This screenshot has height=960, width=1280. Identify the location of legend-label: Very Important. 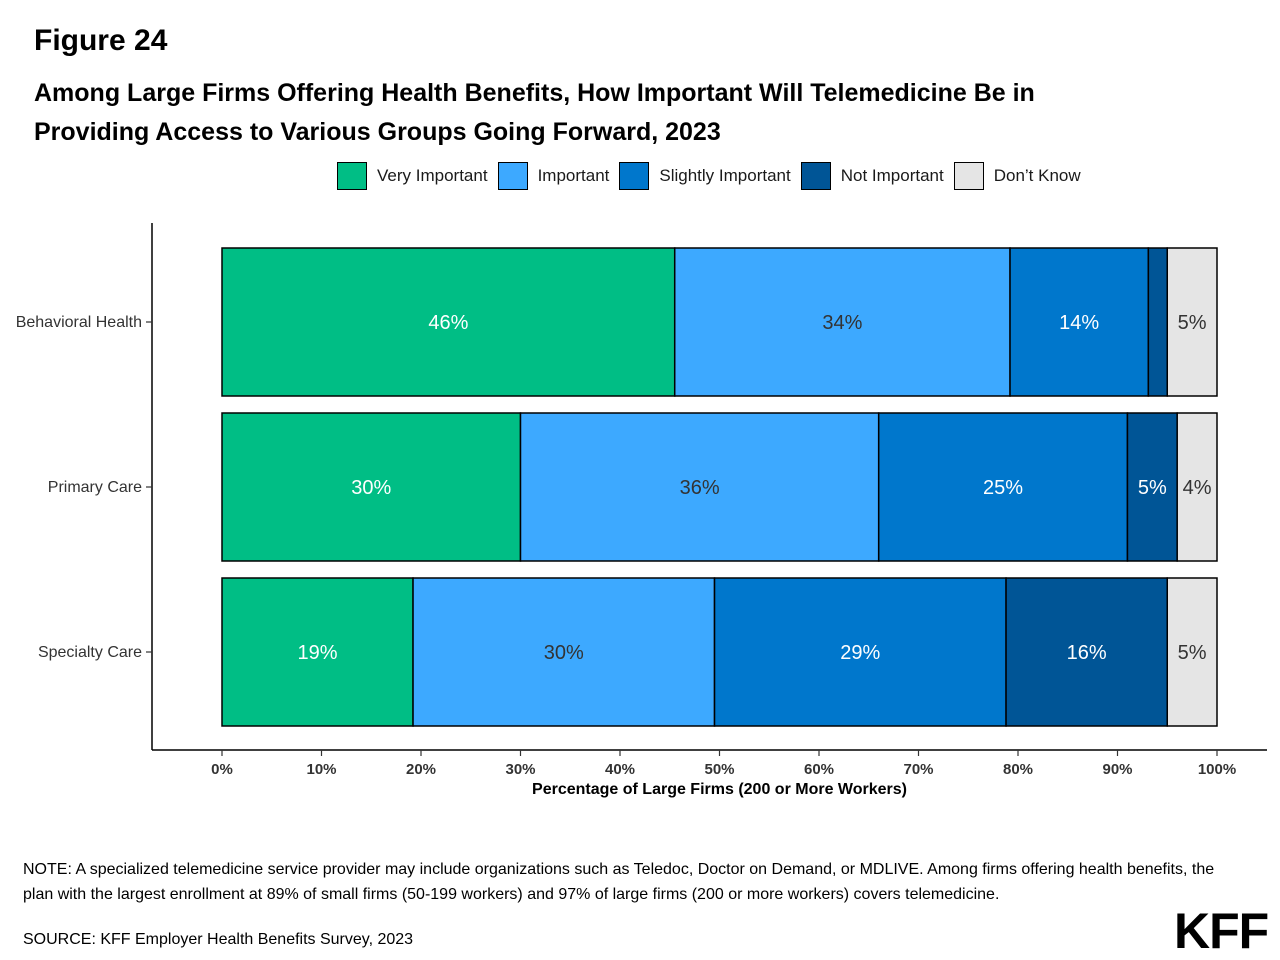
(432, 175).